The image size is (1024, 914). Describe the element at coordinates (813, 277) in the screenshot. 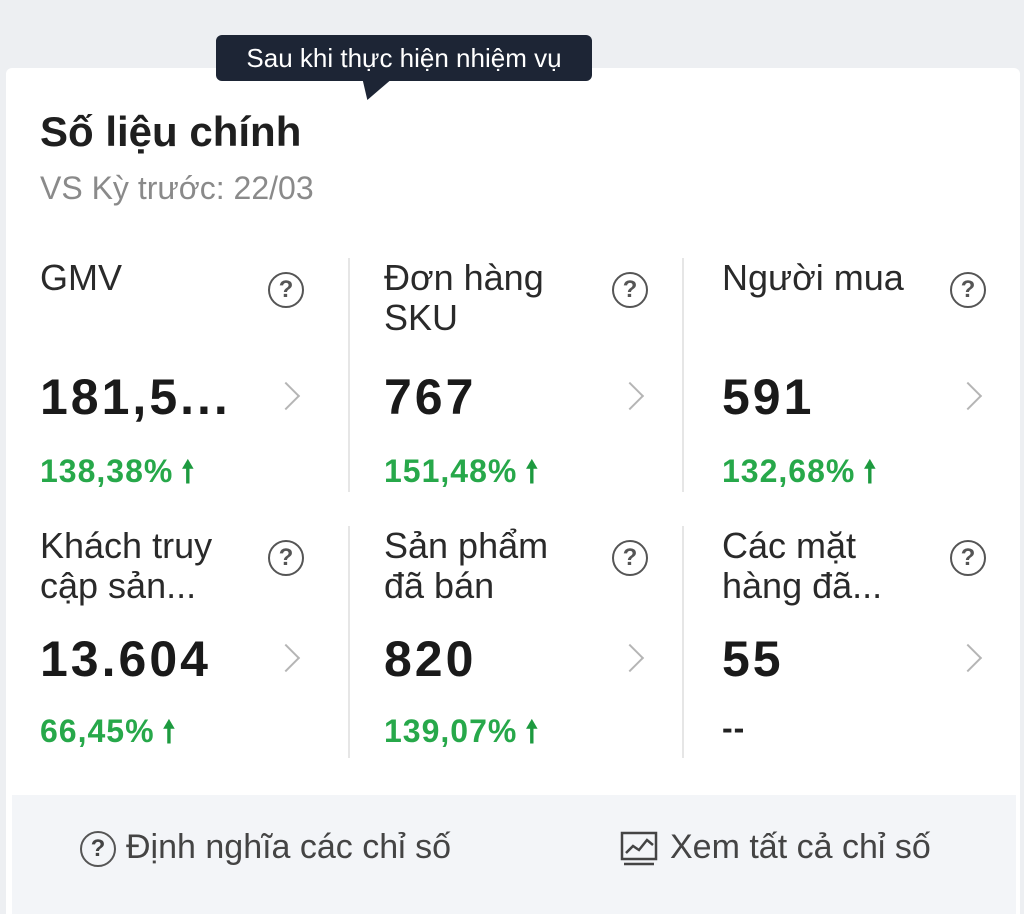

I see `metric-label: Người mua` at that location.